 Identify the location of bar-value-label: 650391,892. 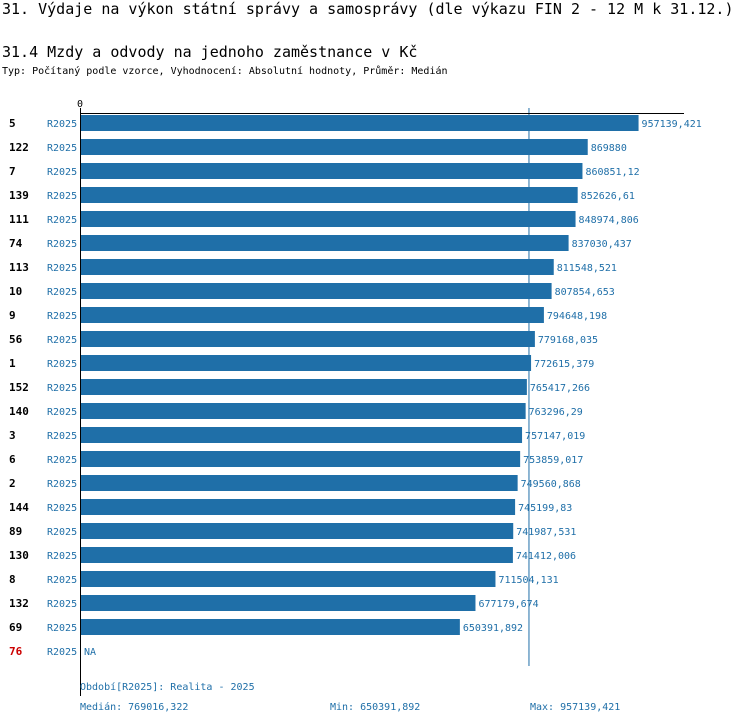
(493, 628).